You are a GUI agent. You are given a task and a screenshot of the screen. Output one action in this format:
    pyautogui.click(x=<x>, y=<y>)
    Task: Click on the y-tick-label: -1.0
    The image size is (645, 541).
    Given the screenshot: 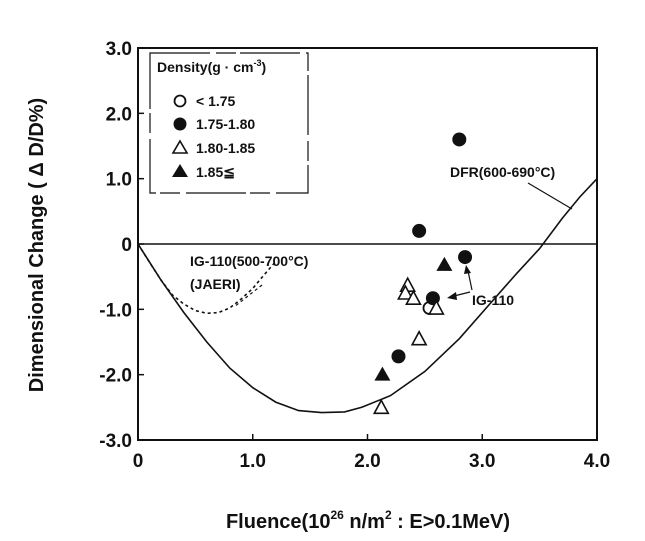 What is the action you would take?
    pyautogui.click(x=115, y=310)
    